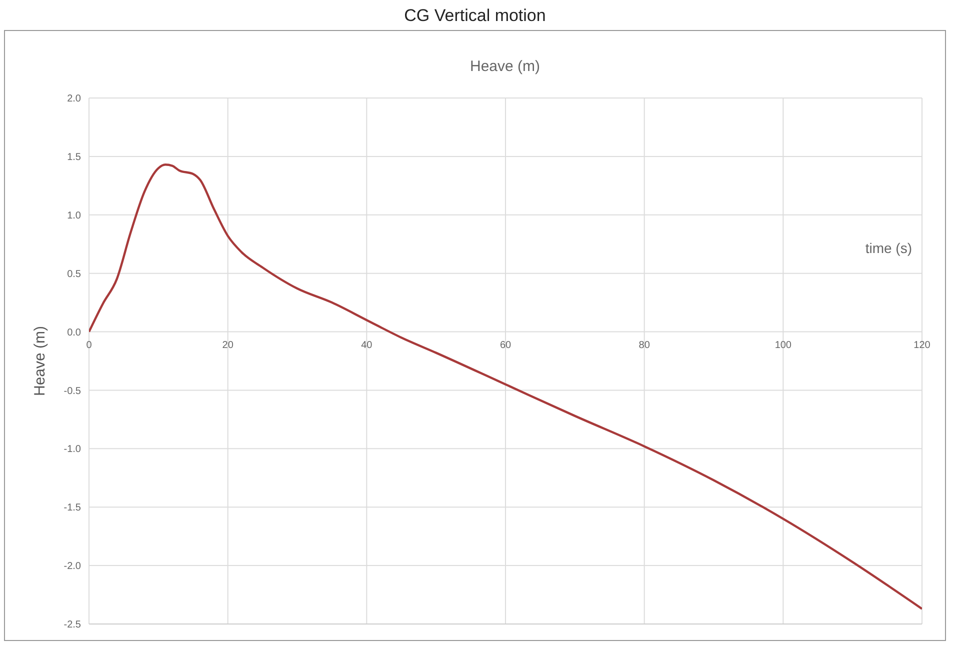 This screenshot has height=648, width=957. What do you see at coordinates (74, 274) in the screenshot?
I see `y-tick-label: 0.5` at bounding box center [74, 274].